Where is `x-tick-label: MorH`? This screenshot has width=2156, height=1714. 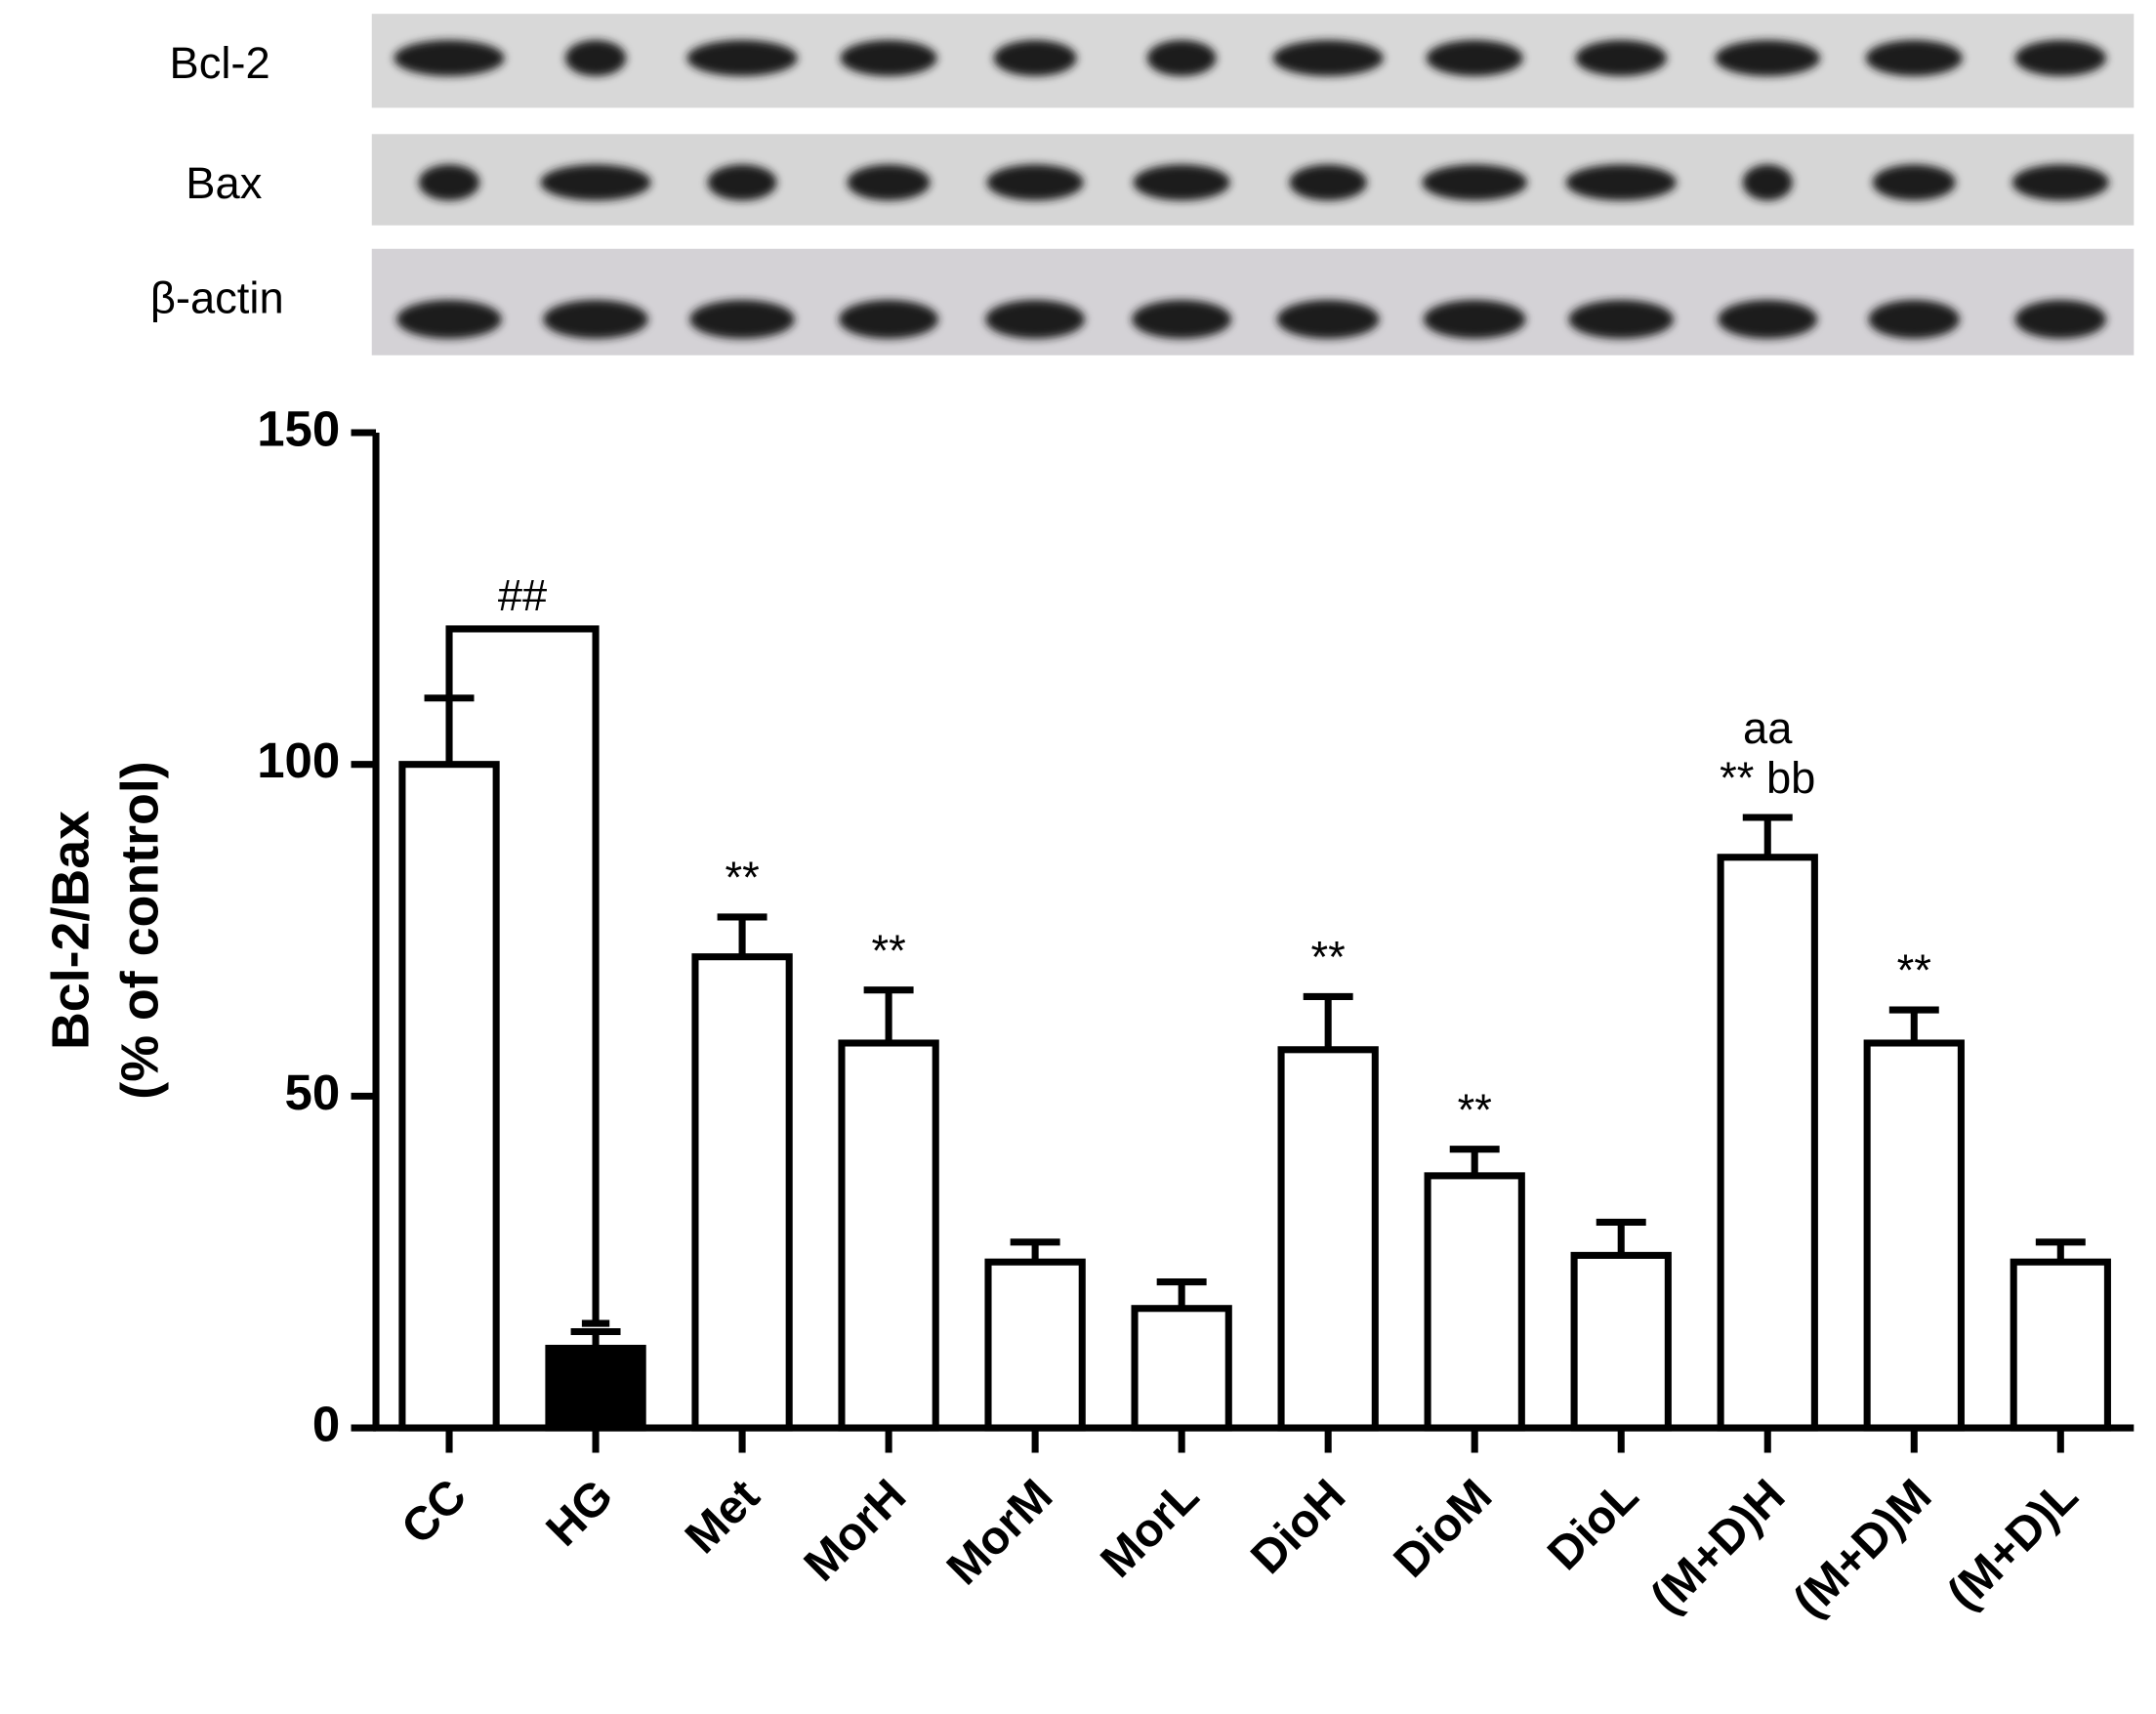
x-tick-label: MorH is located at coordinates (855, 1530).